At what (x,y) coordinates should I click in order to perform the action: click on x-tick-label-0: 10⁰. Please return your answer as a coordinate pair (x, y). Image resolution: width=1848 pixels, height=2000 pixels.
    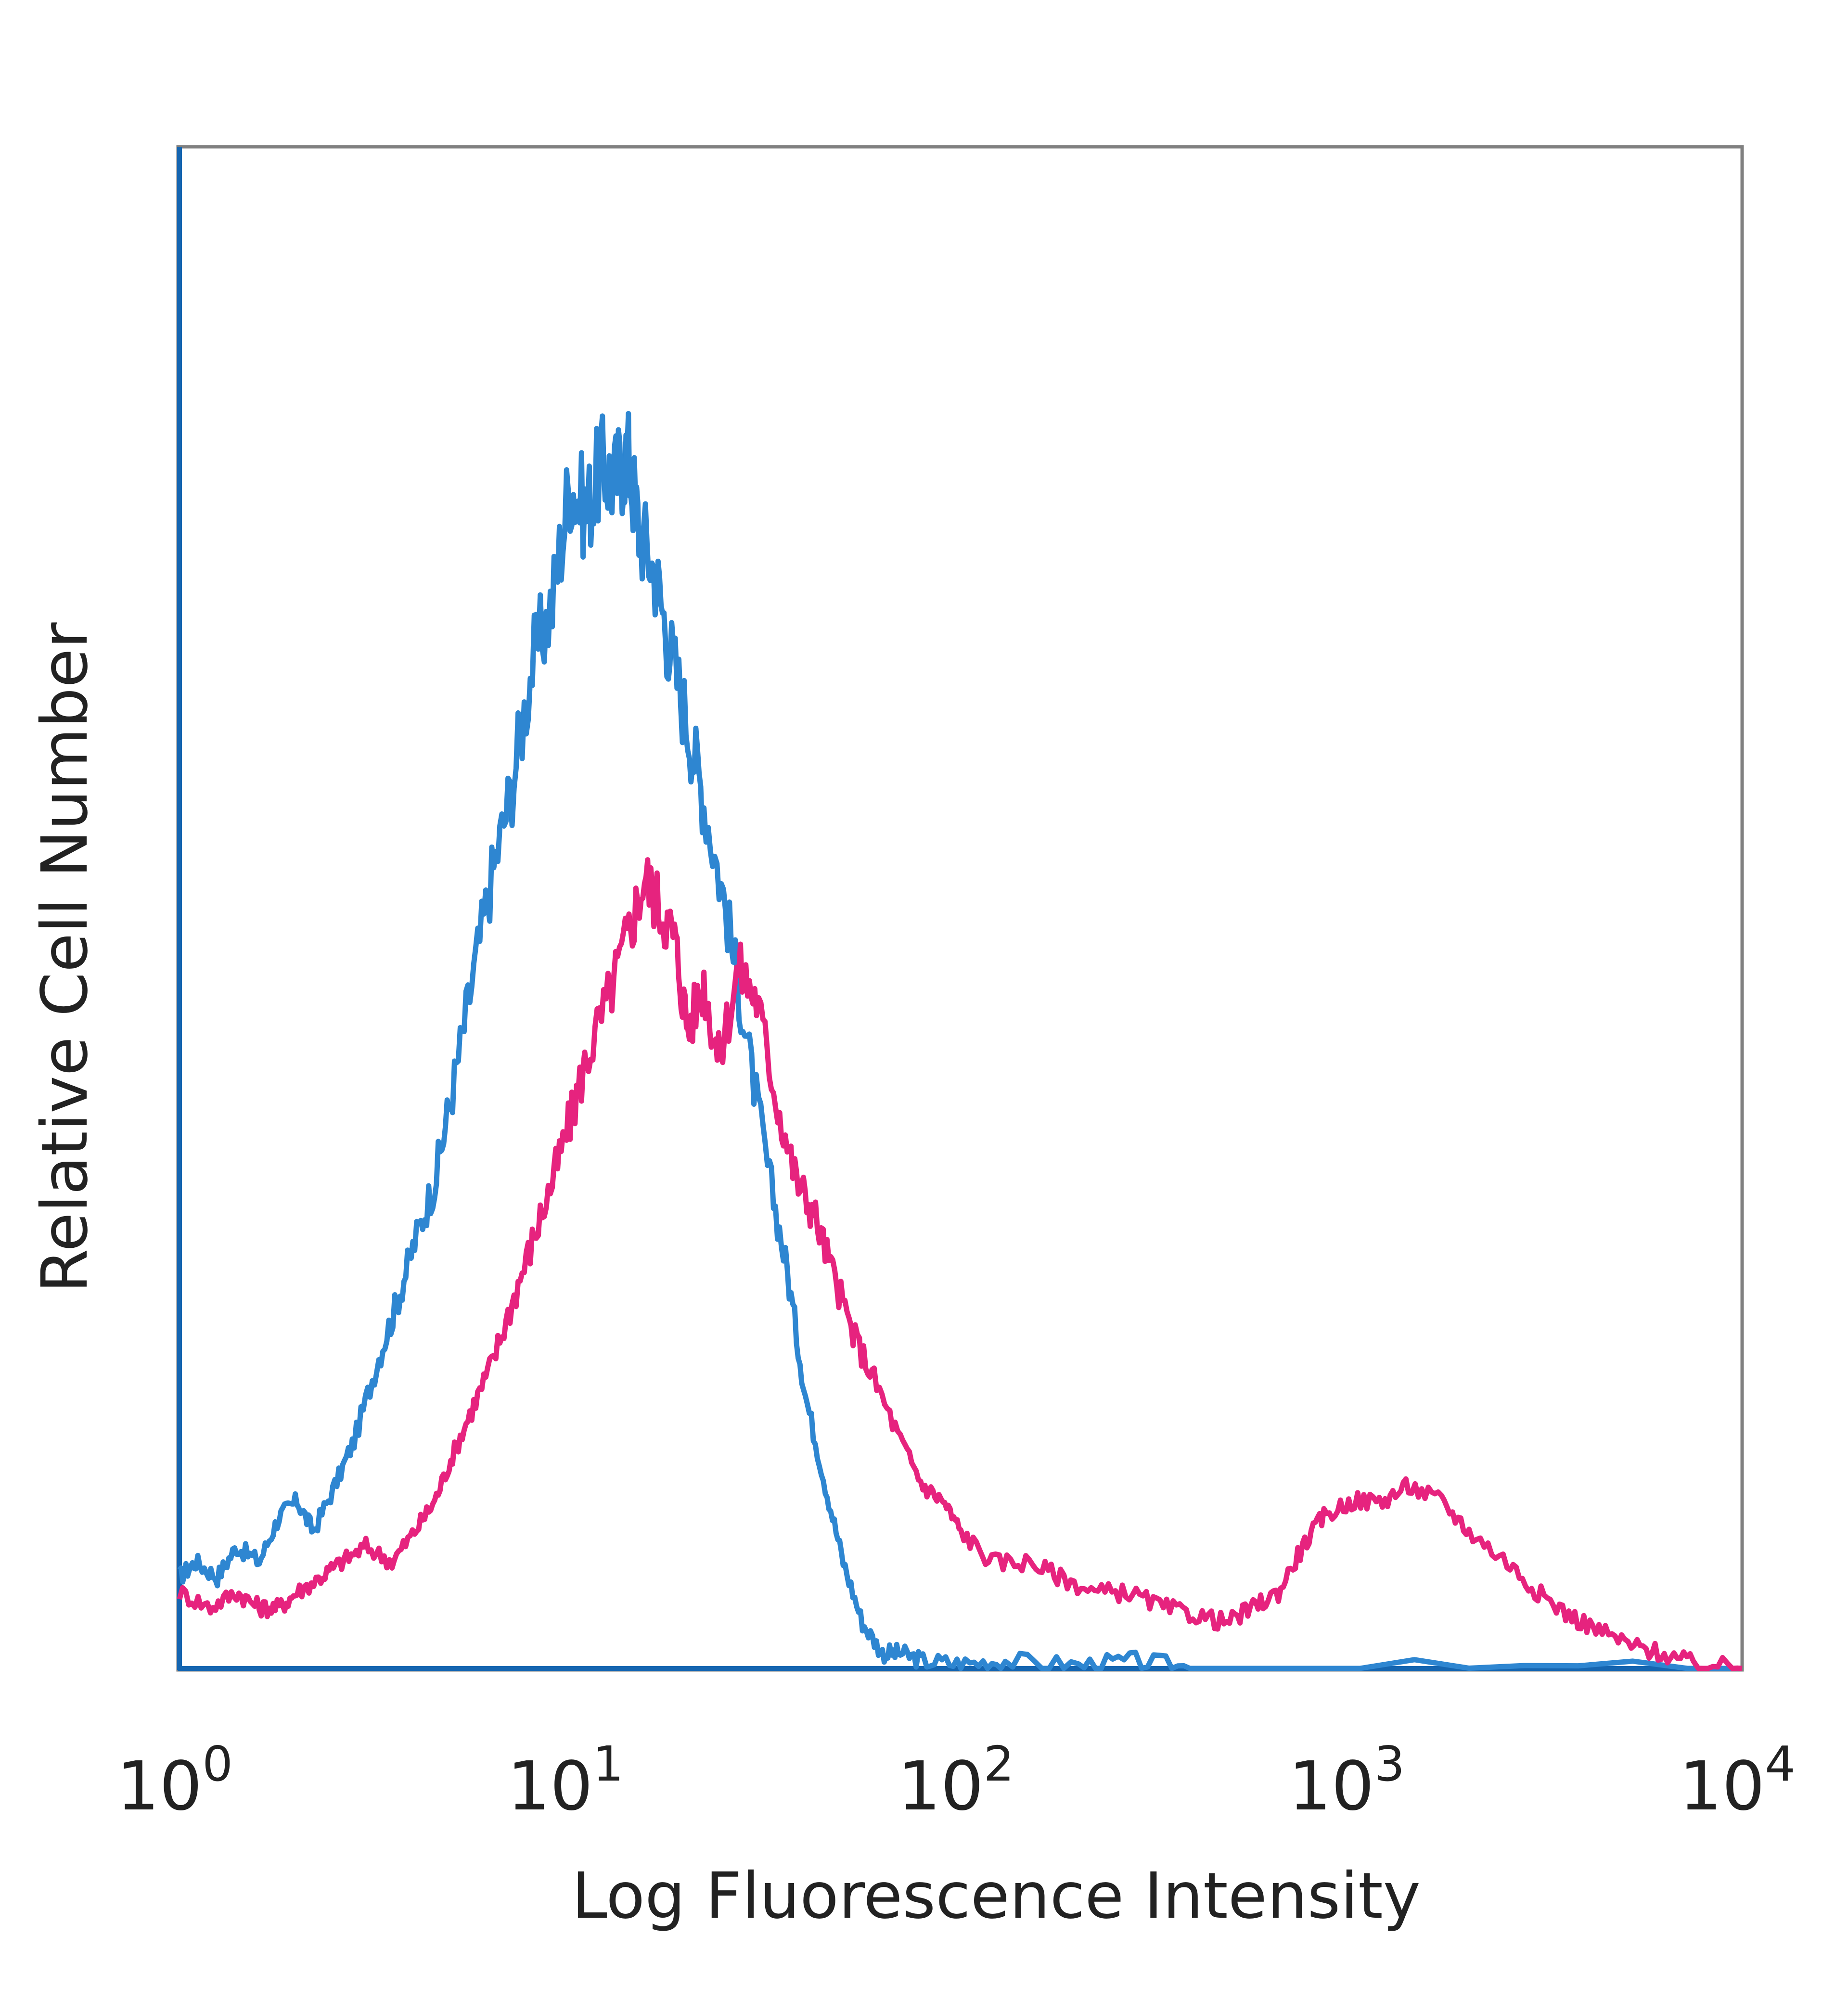
    Looking at the image, I should click on (174, 1781).